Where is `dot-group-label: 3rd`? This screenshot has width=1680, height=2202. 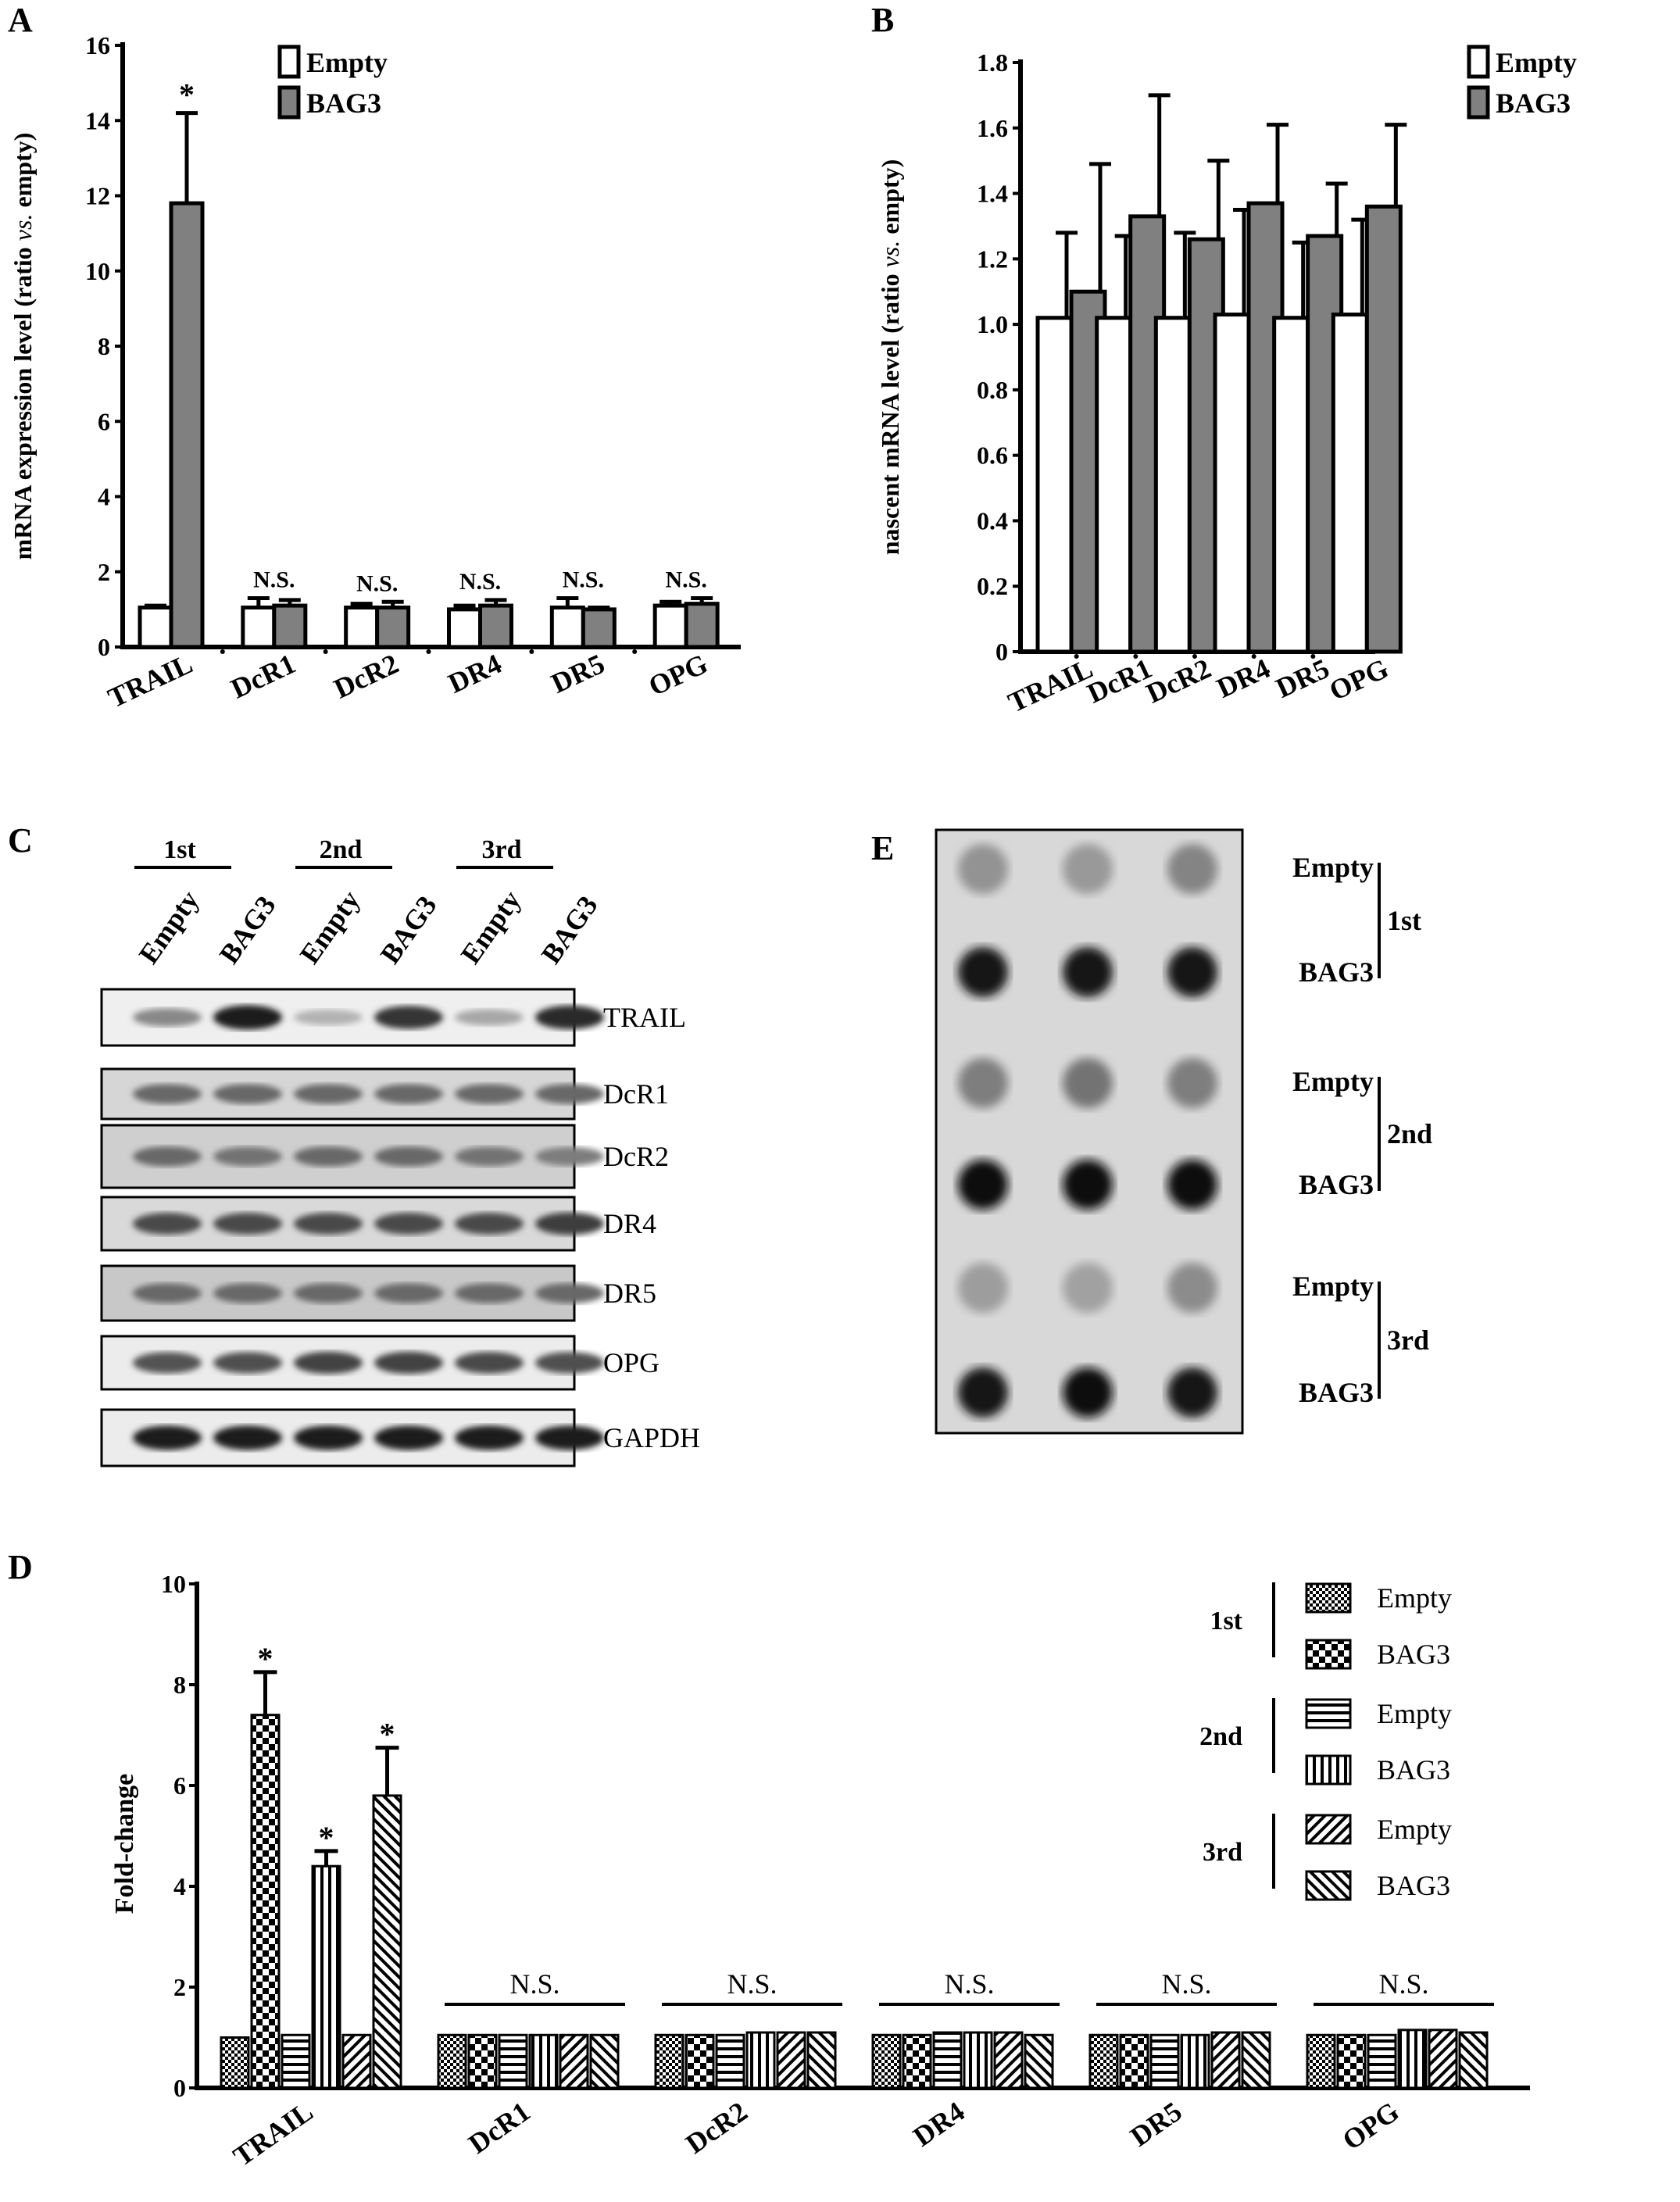 dot-group-label: 3rd is located at coordinates (1408, 1340).